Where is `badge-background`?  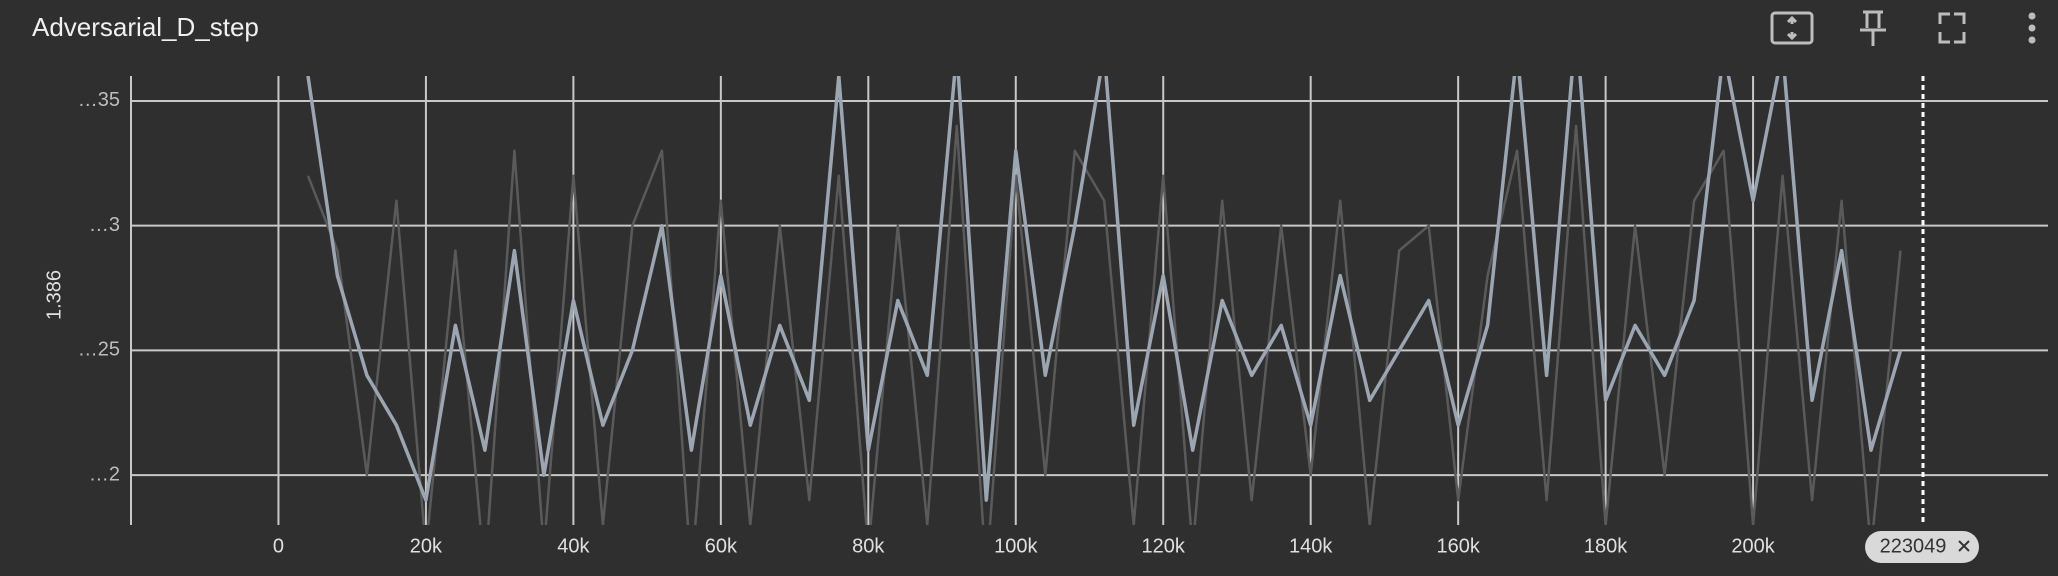 badge-background is located at coordinates (1922, 547).